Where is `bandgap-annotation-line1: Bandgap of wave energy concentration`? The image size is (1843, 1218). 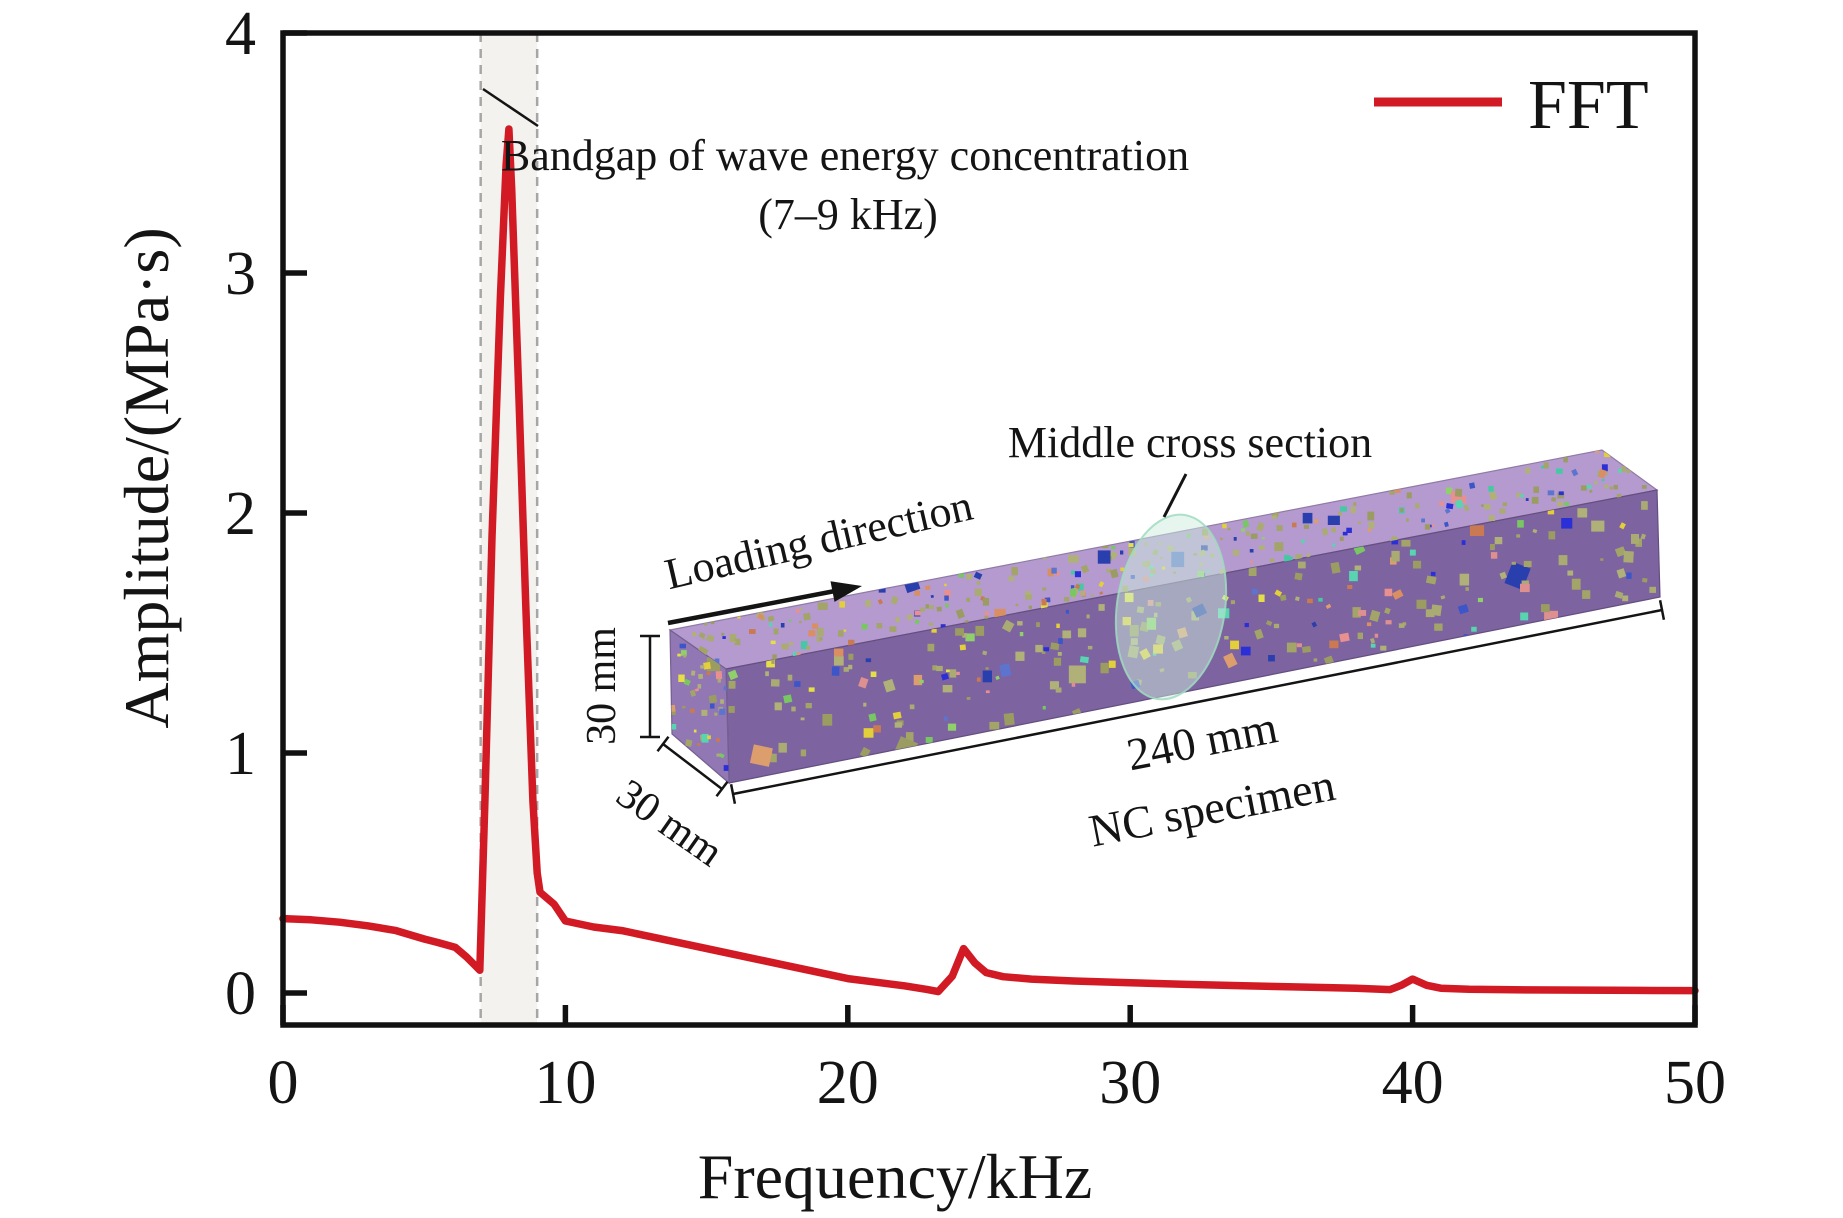 bandgap-annotation-line1: Bandgap of wave energy concentration is located at coordinates (845, 155).